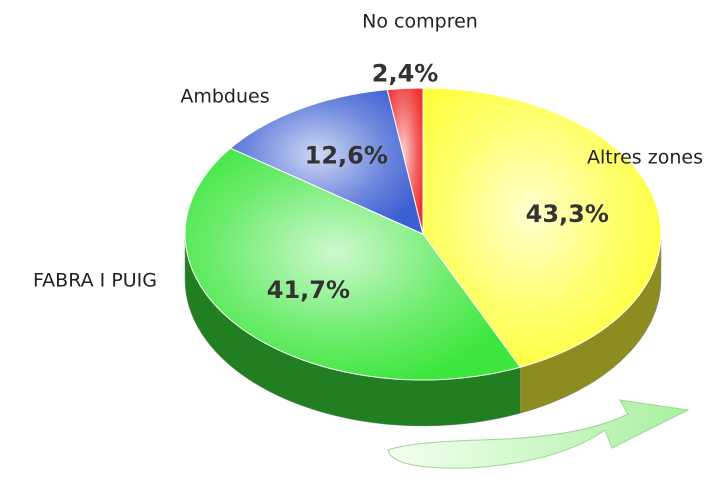  Describe the element at coordinates (224, 97) in the screenshot. I see `category-label: Ambdues` at that location.